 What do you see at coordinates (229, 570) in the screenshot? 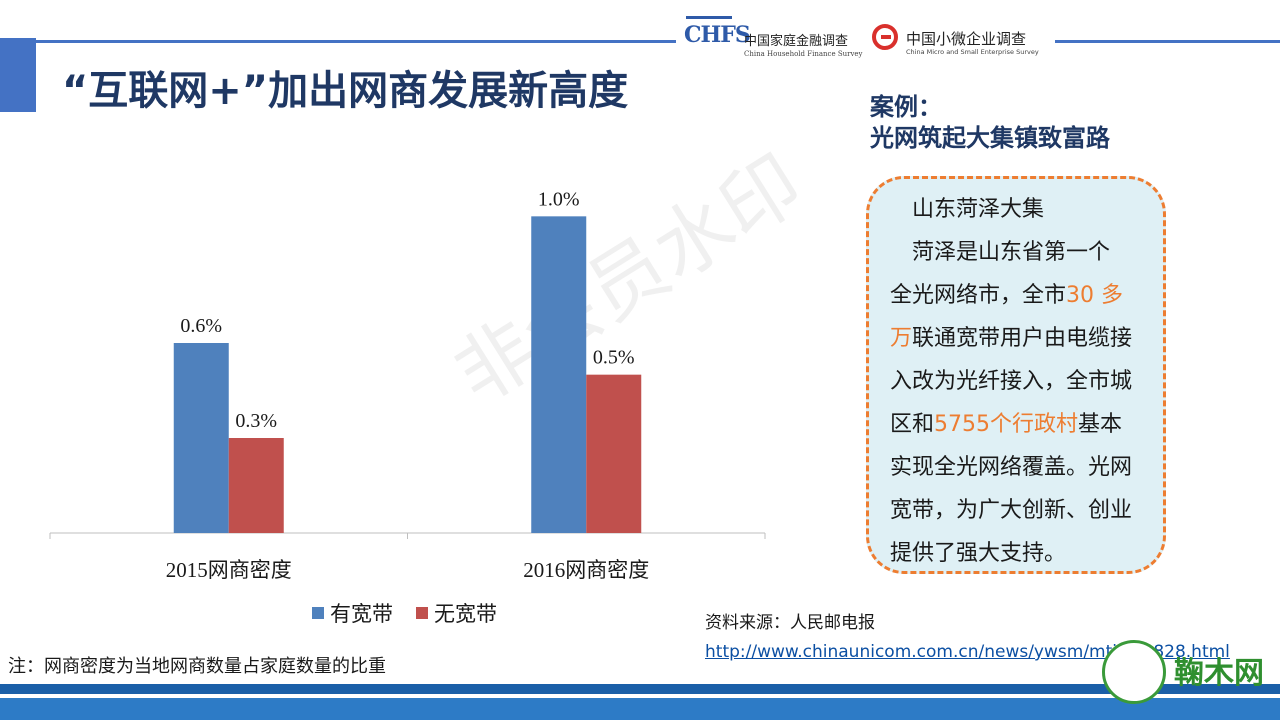
I see `category-label: 2015网商密度` at bounding box center [229, 570].